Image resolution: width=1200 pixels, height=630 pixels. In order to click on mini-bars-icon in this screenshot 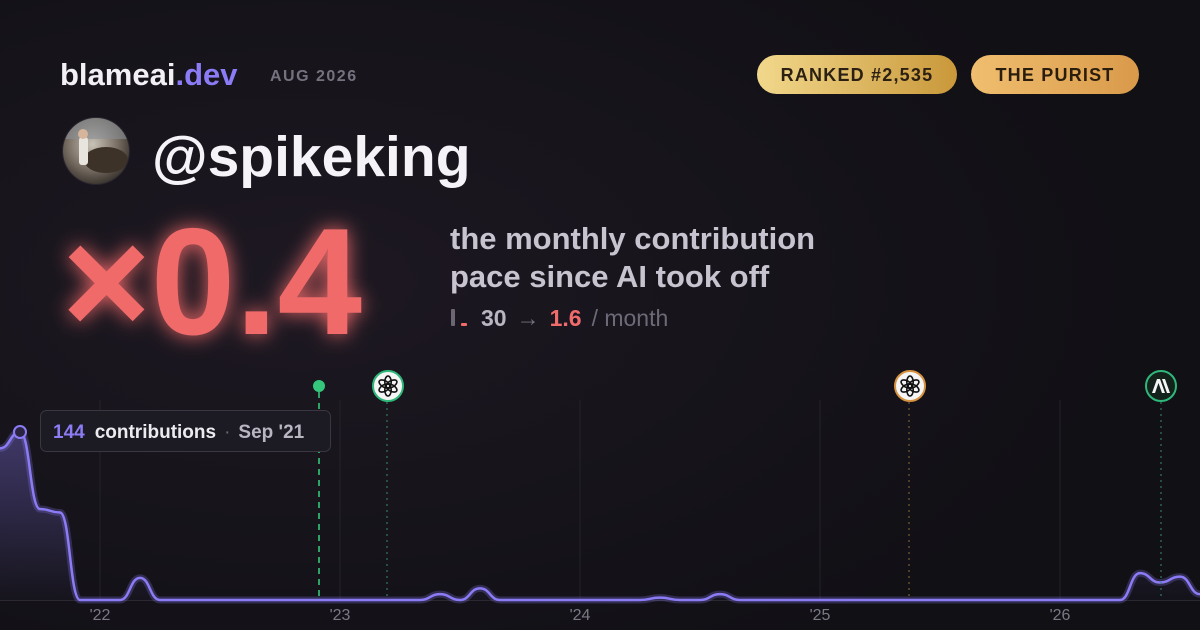, I will do `click(459, 317)`.